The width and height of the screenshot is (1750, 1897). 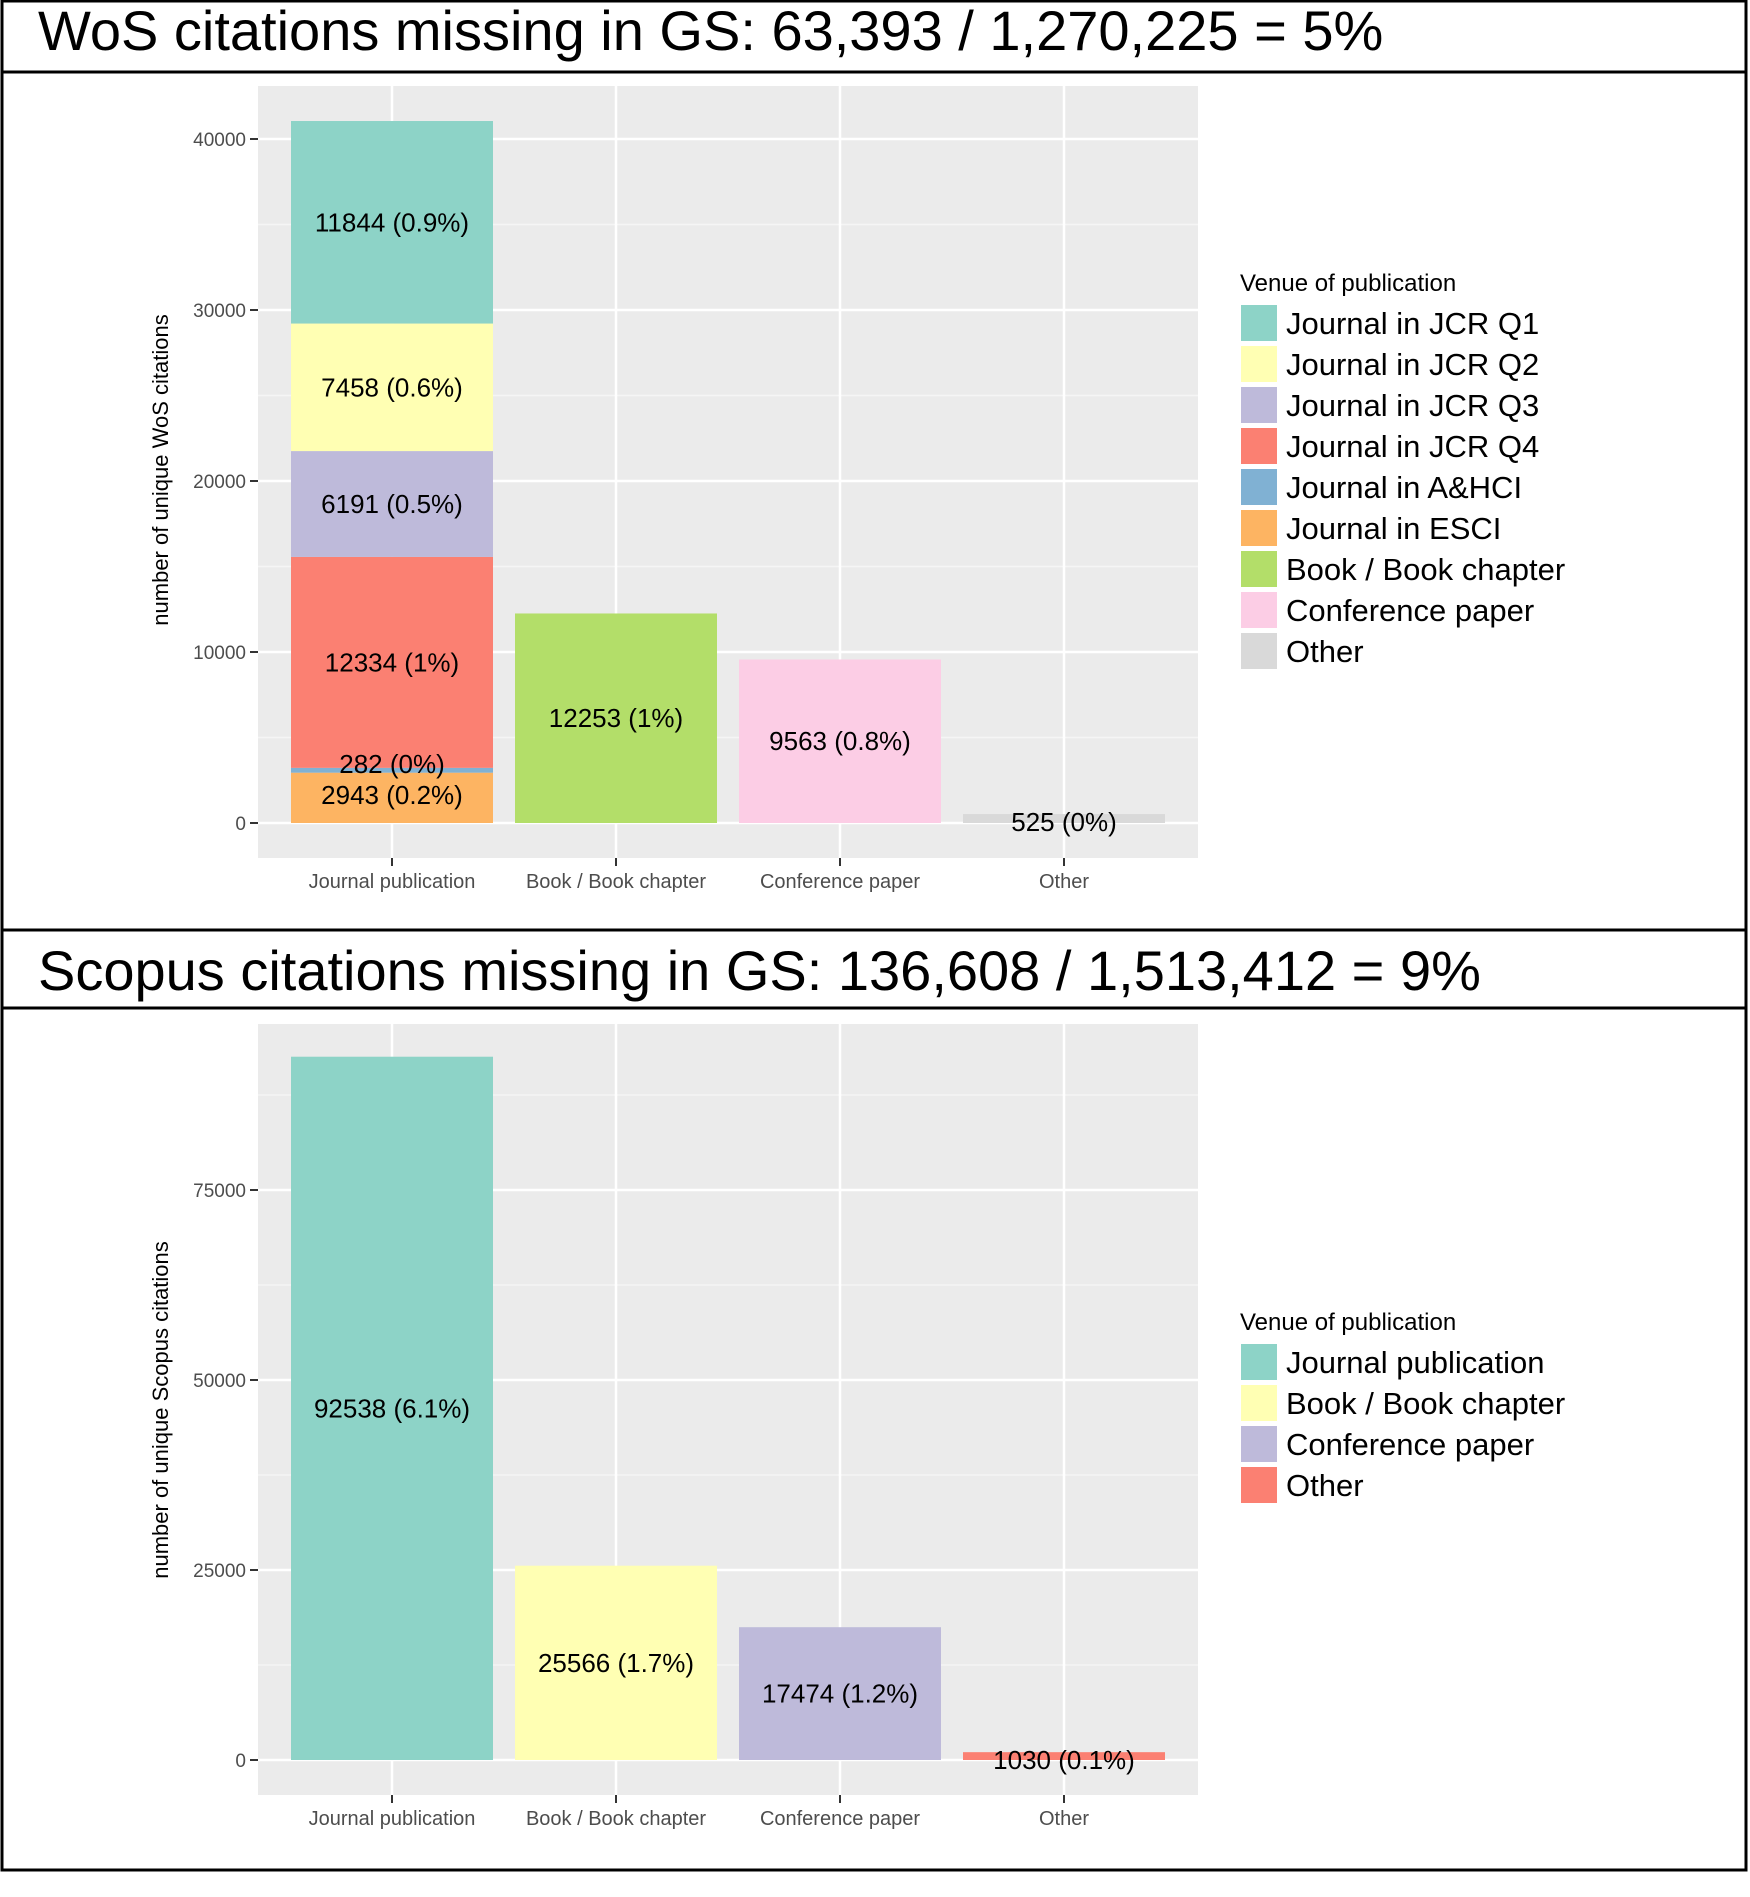 I want to click on y-tick-label: 20000, so click(x=219, y=482).